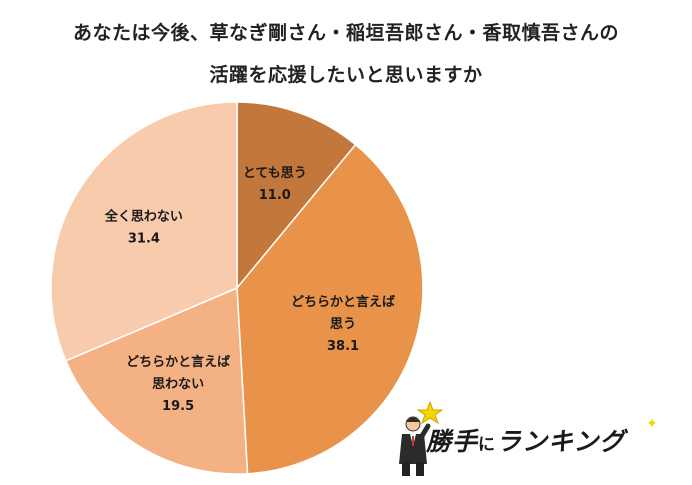 The height and width of the screenshot is (485, 692). What do you see at coordinates (275, 173) in the screenshot?
I see `pie-slice-1-label: とても思う` at bounding box center [275, 173].